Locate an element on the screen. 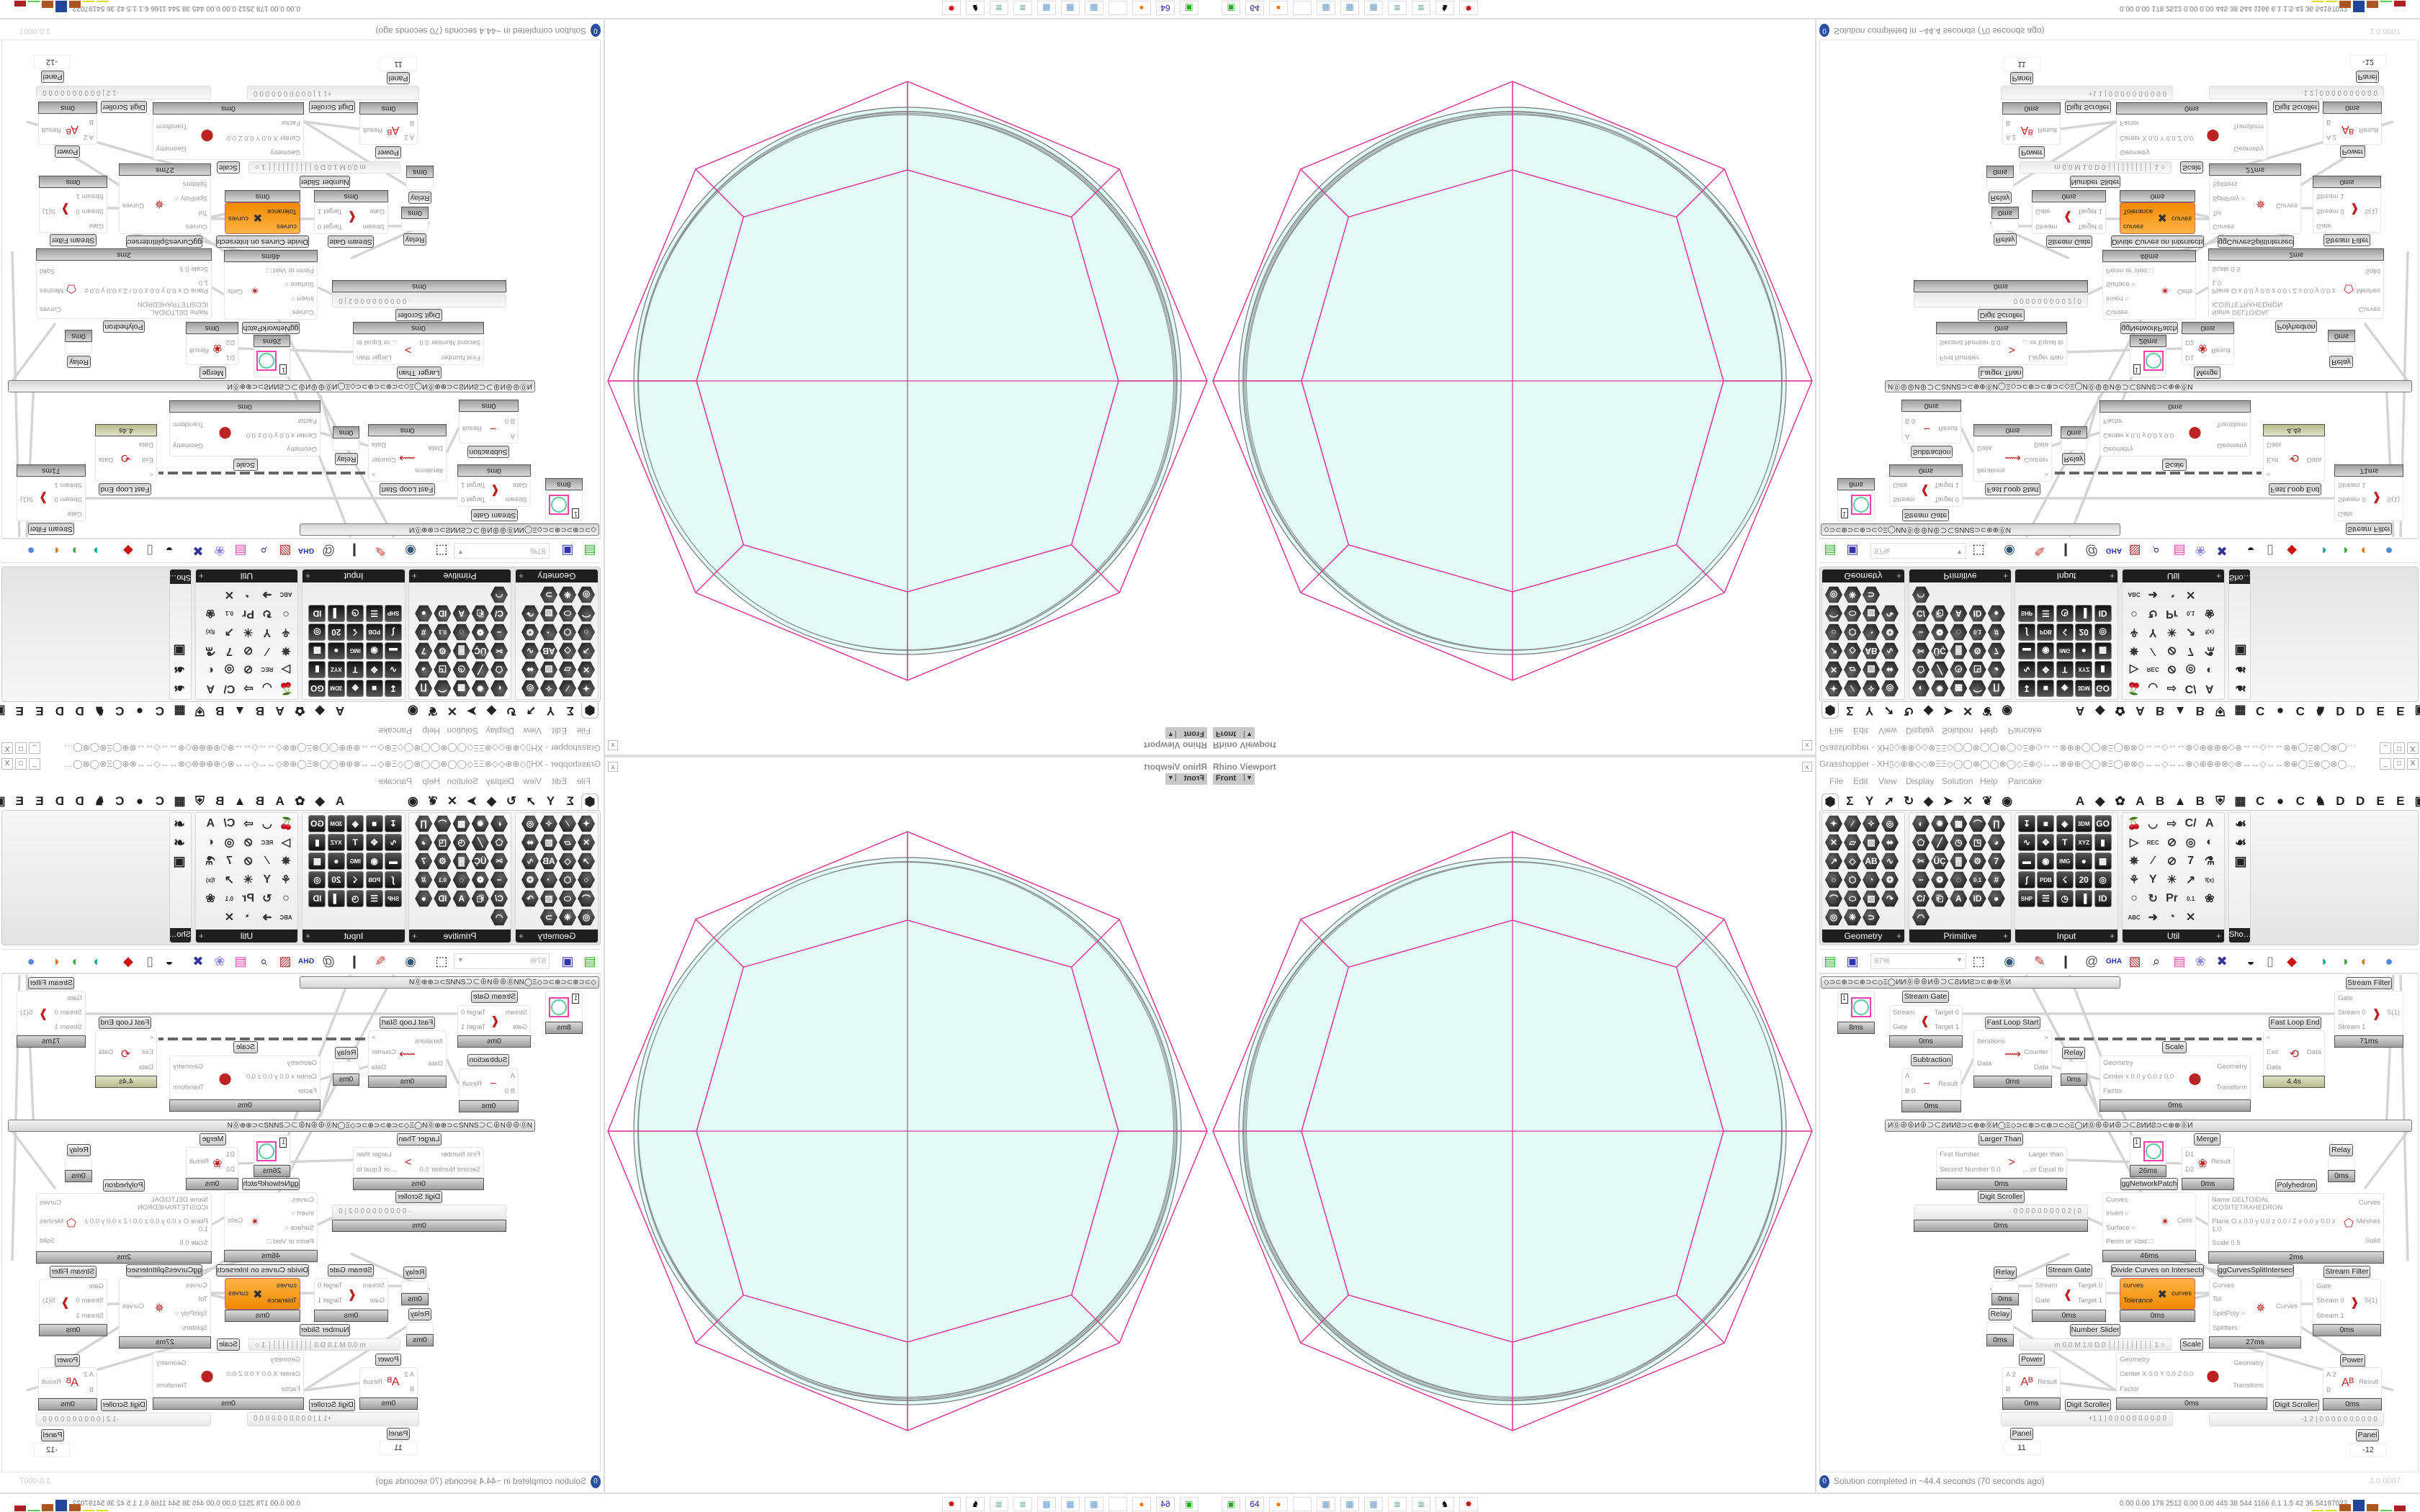  tab-icon: ▦ is located at coordinates (2240, 711).